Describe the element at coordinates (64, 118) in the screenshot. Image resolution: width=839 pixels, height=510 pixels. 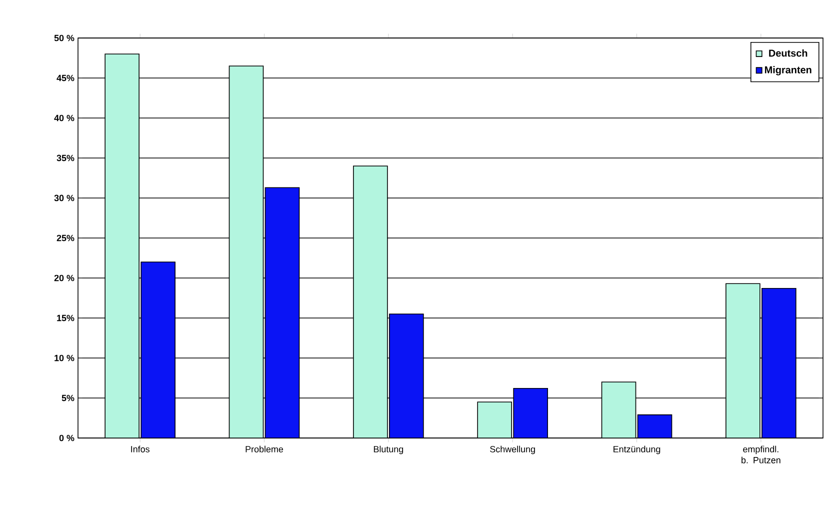
I see `y-tick-label: 40 %` at that location.